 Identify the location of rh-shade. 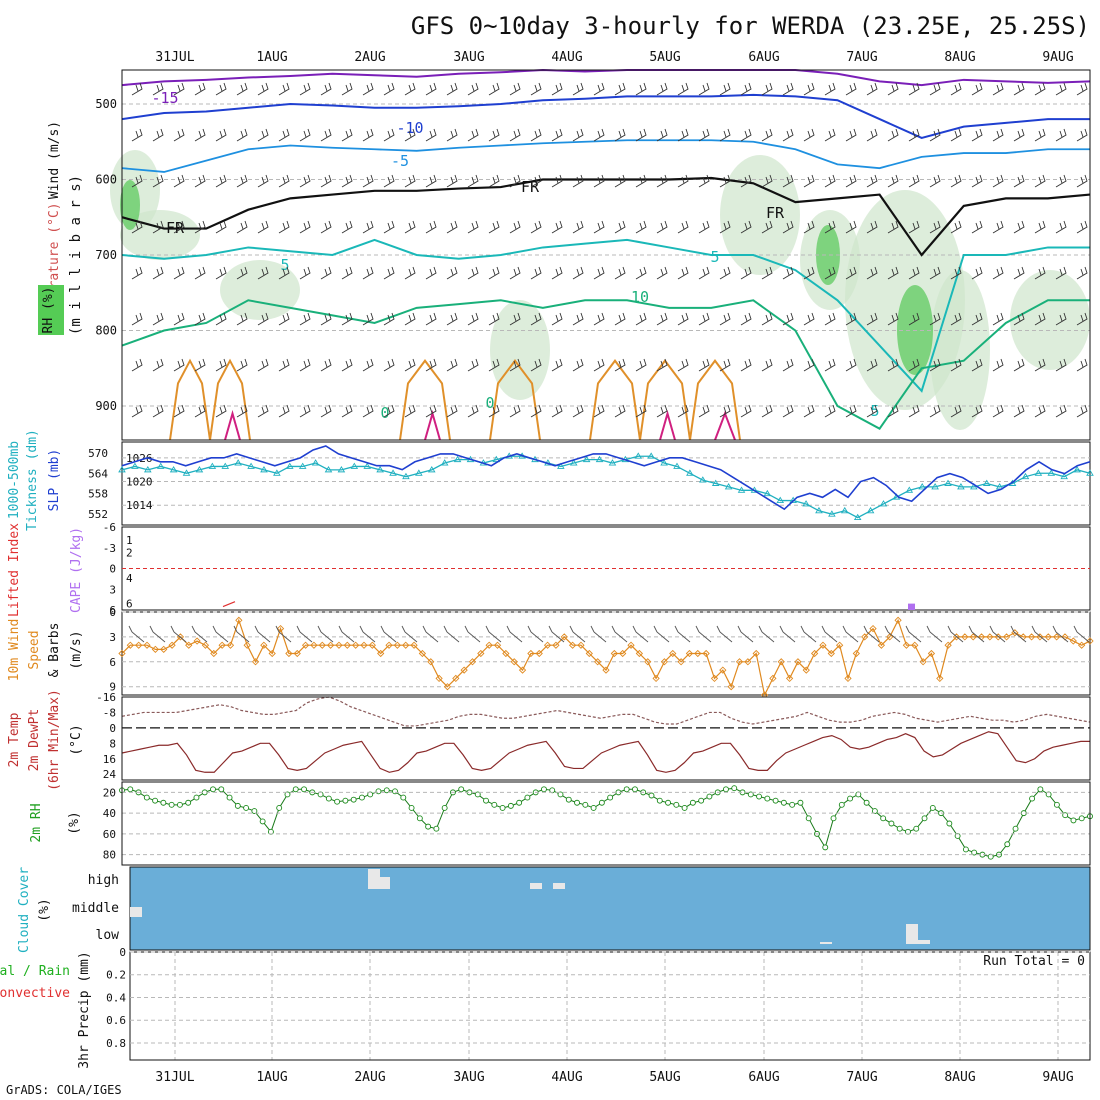
(760, 215).